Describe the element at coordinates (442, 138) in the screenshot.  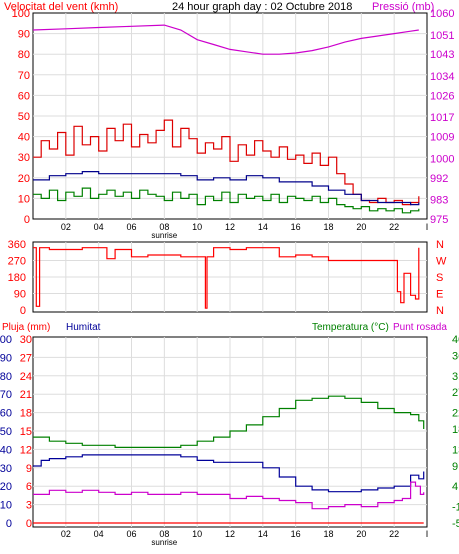
I see `pressure-axis-tick: 1009` at that location.